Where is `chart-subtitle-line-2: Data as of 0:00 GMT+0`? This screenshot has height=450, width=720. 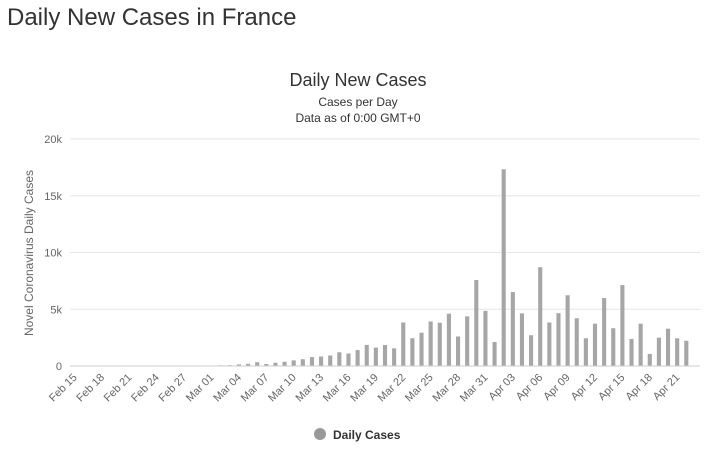 chart-subtitle-line-2: Data as of 0:00 GMT+0 is located at coordinates (357, 118).